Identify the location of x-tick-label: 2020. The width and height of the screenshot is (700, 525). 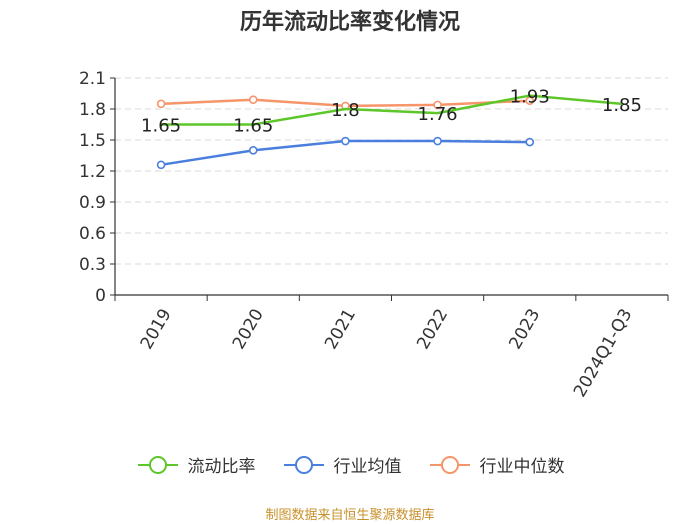
(248, 328).